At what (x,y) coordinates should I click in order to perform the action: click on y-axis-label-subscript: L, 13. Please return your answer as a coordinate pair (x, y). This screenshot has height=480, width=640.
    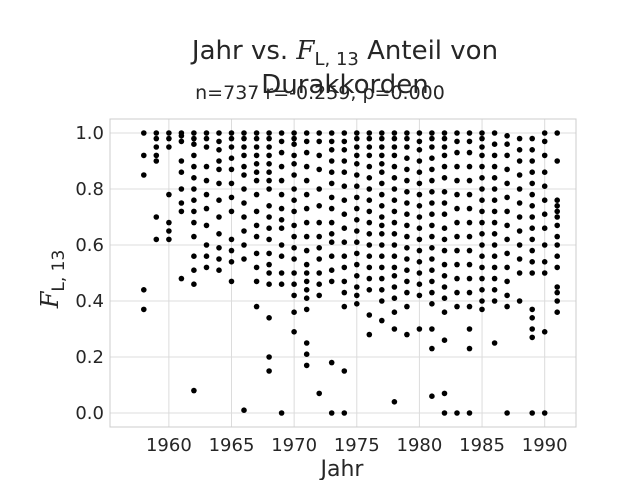
    Looking at the image, I should click on (59, 271).